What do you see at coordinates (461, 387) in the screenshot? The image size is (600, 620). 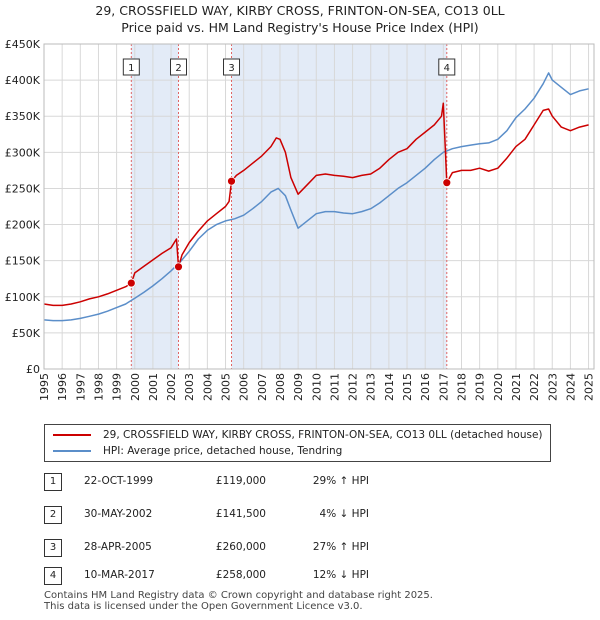 I see `x-tick-label: 2018` at bounding box center [461, 387].